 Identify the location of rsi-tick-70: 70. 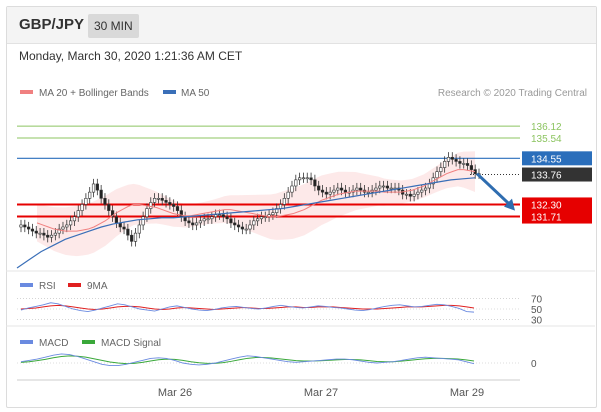
(537, 300).